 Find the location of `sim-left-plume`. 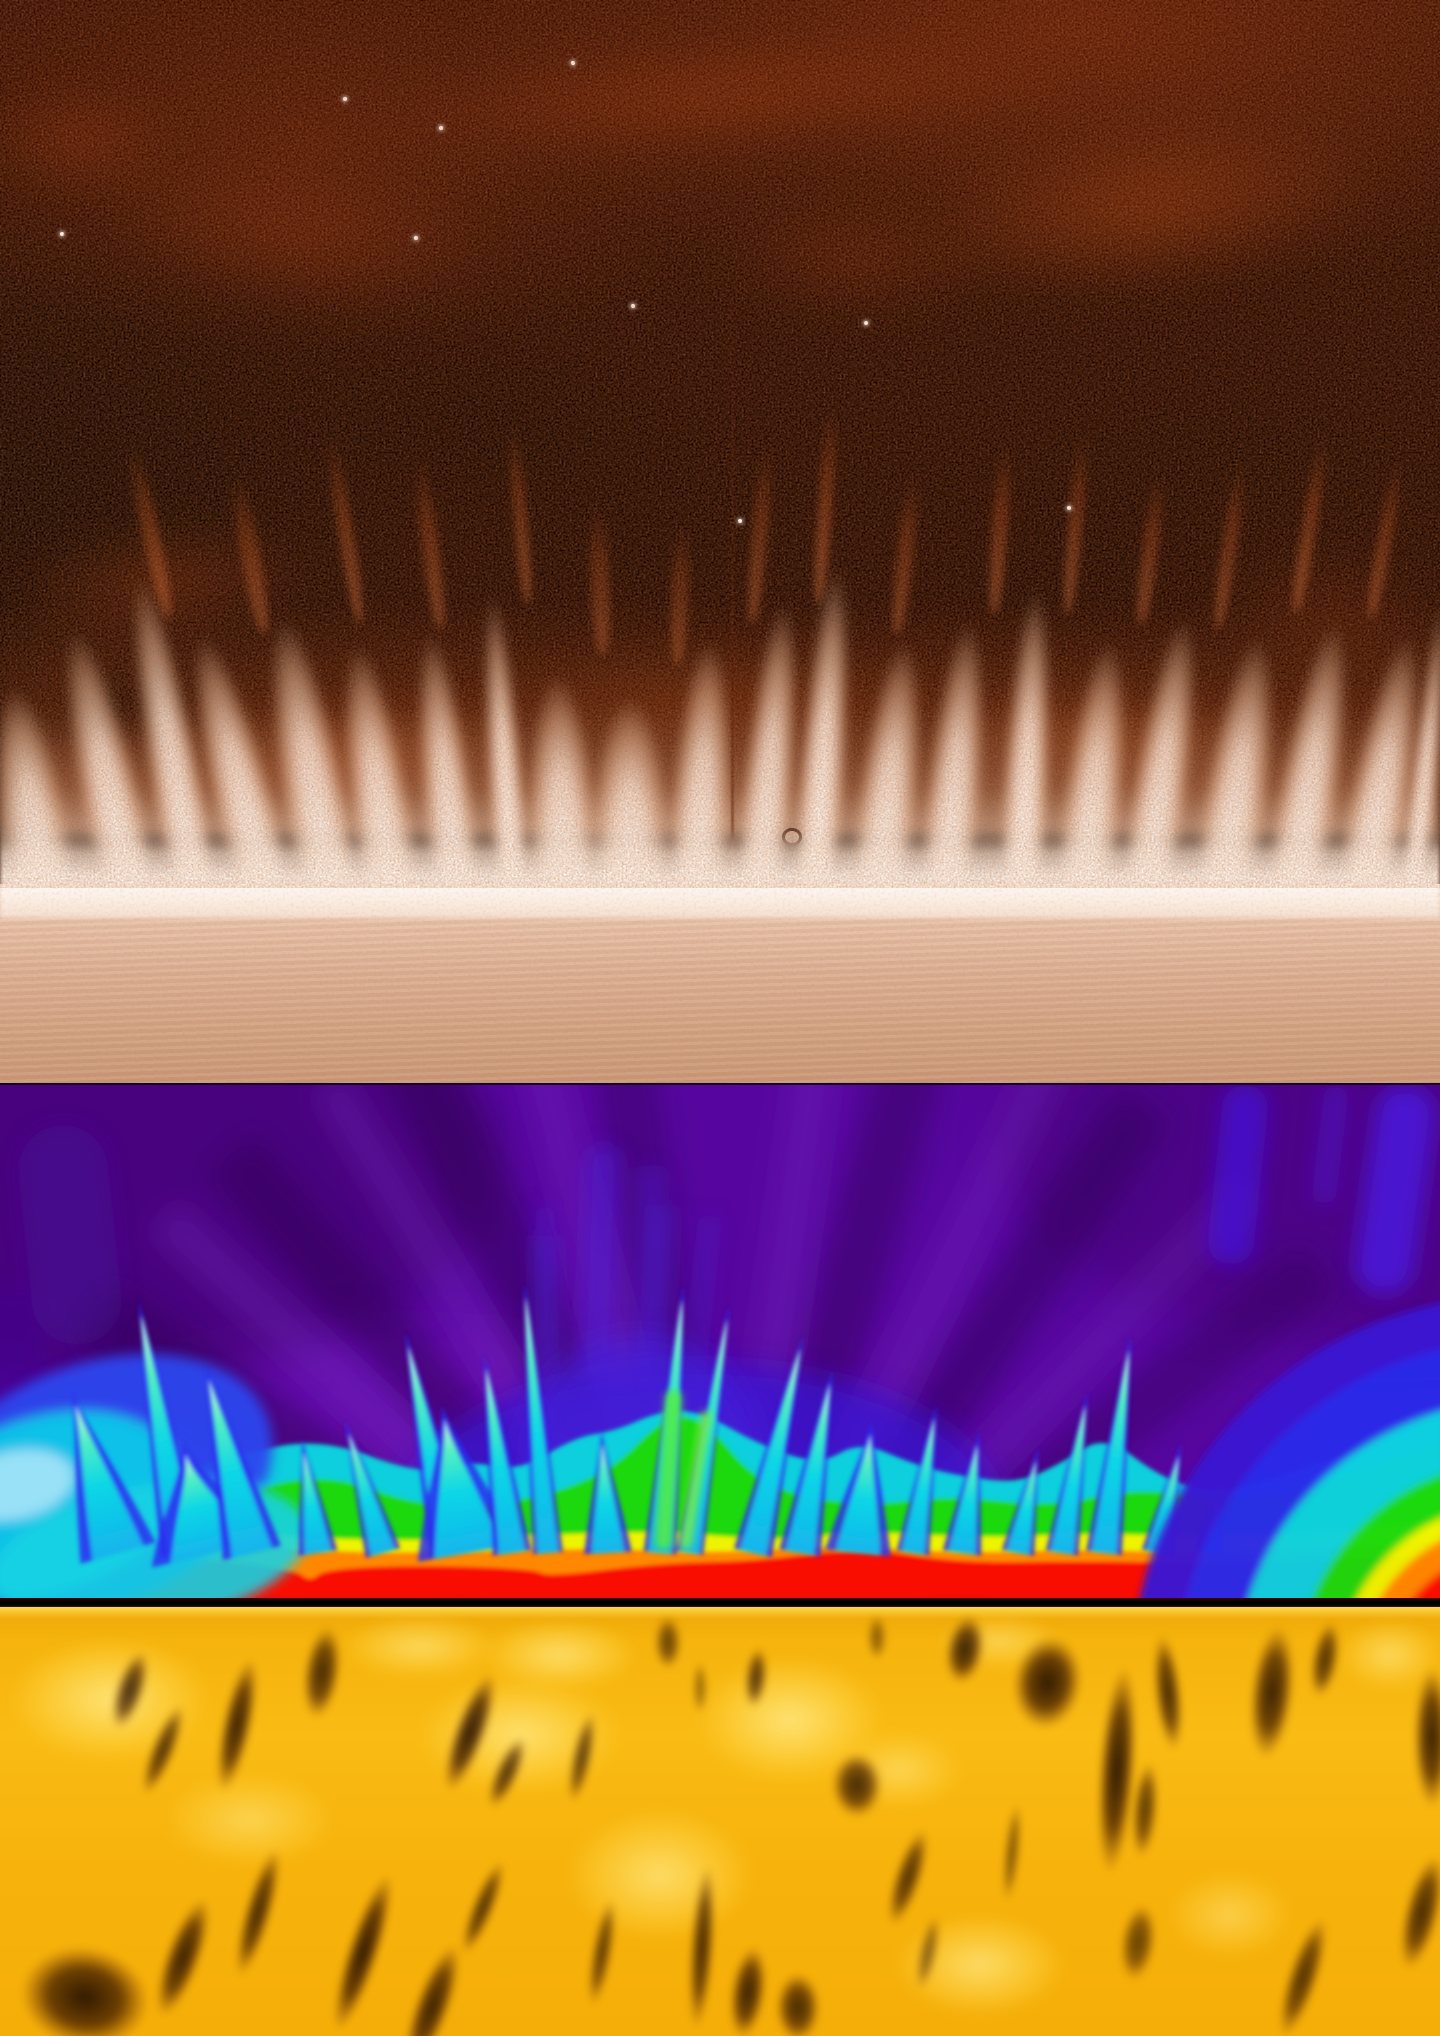

sim-left-plume is located at coordinates (37, 1485).